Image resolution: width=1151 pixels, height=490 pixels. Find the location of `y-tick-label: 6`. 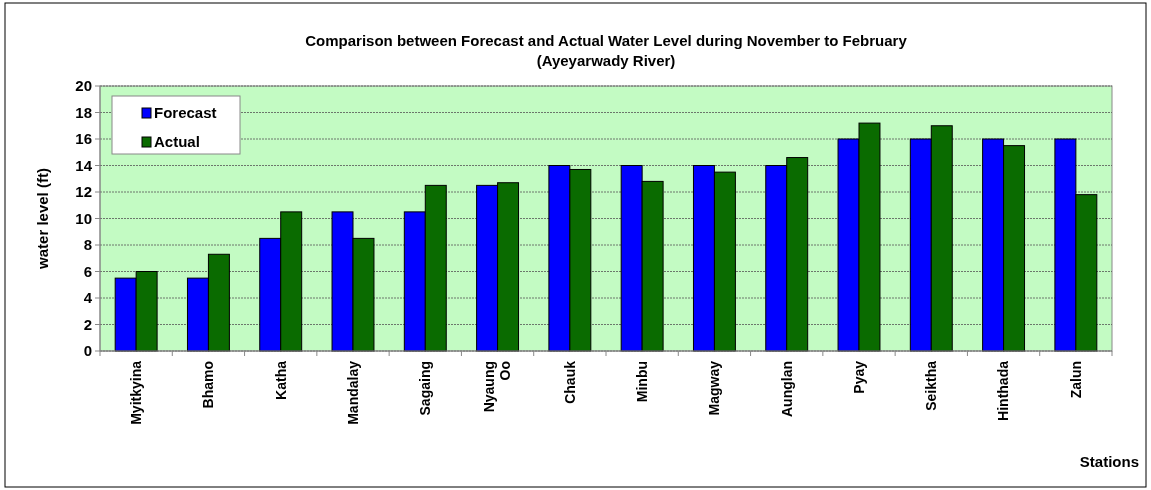

y-tick-label: 6 is located at coordinates (87, 271).